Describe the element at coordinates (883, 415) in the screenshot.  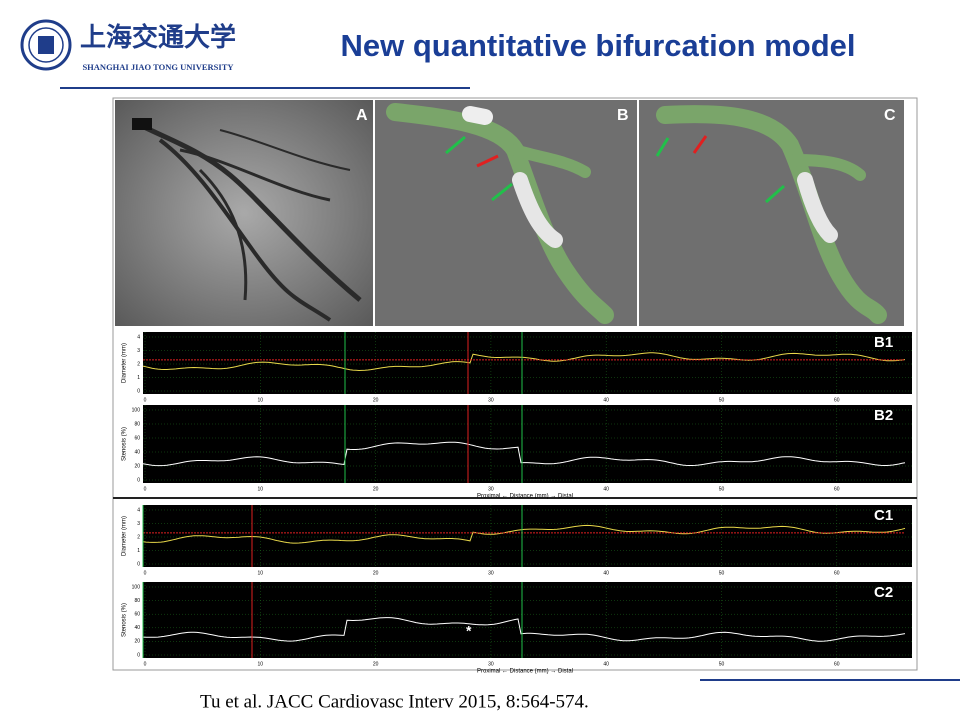
I see `plot-label: B2` at that location.